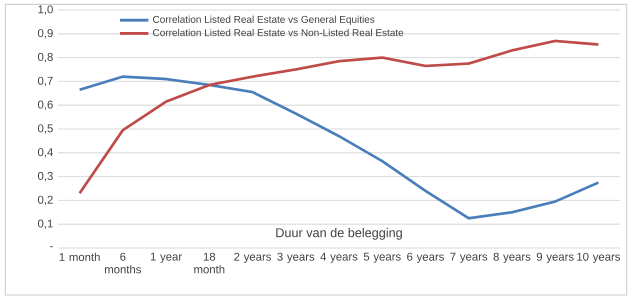  What do you see at coordinates (45, 224) in the screenshot?
I see `y-tick-label: 0,1` at bounding box center [45, 224].